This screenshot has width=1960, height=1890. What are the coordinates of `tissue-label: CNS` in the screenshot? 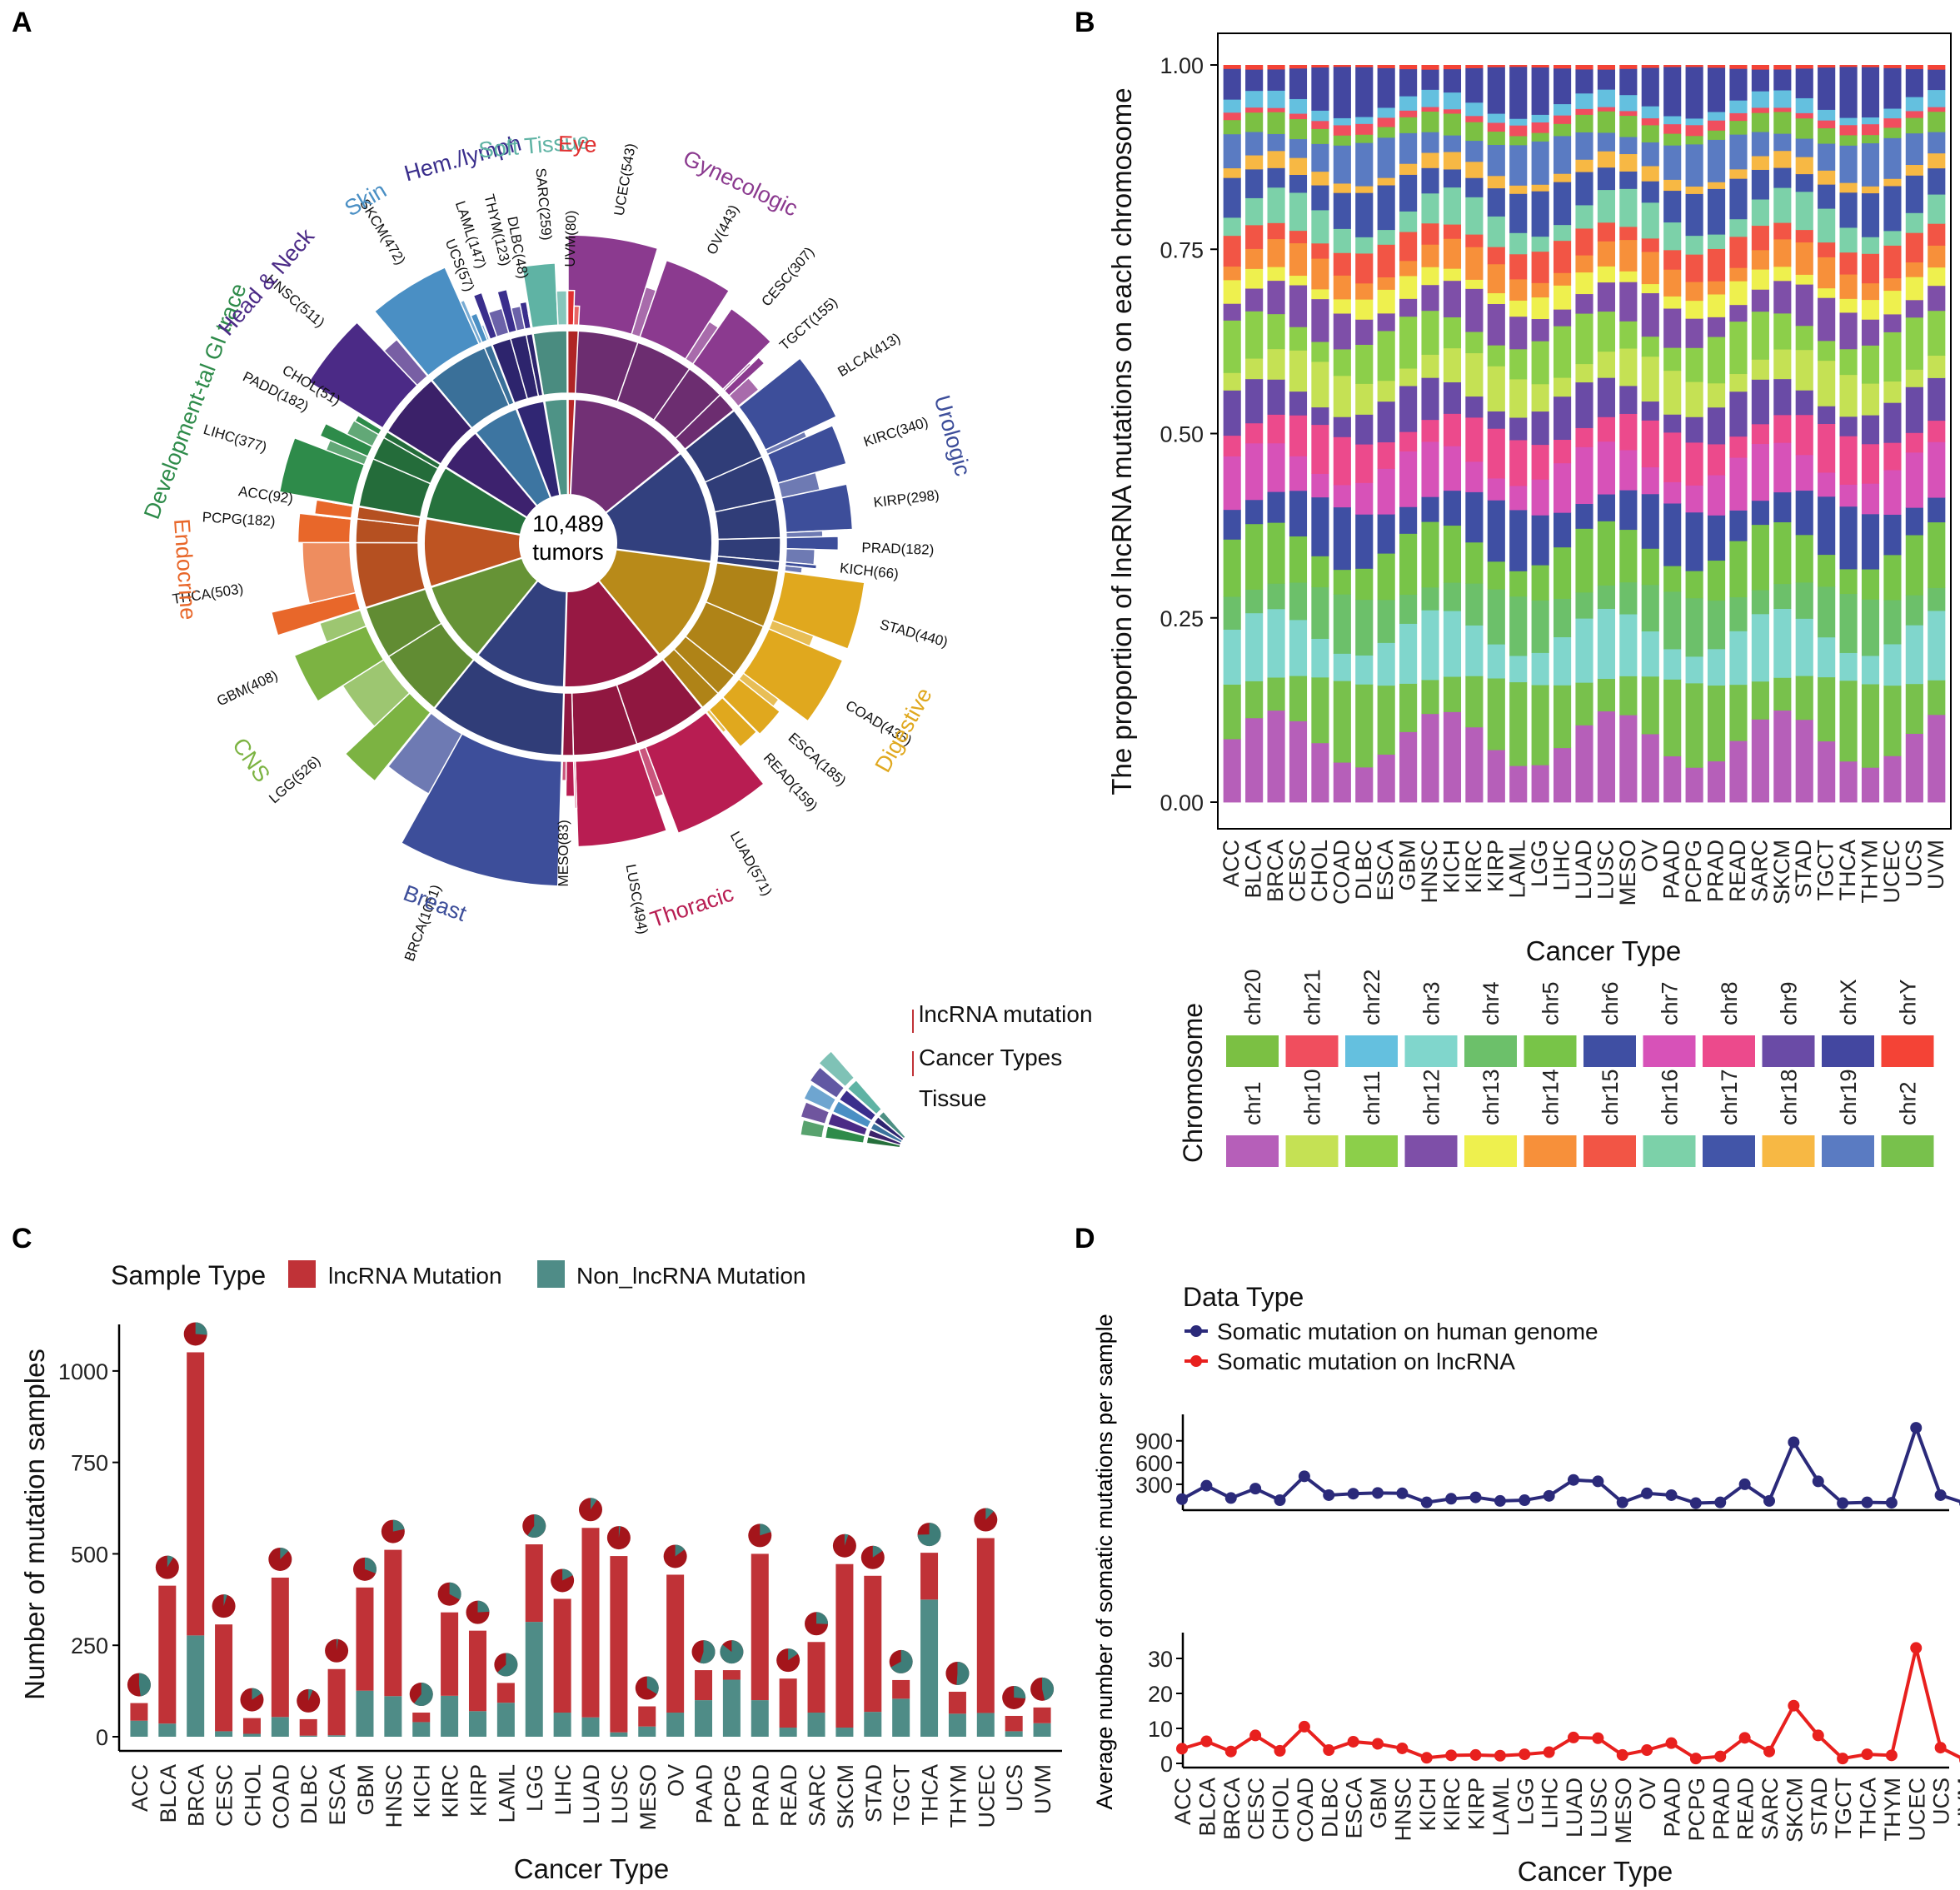 It's located at (251, 759).